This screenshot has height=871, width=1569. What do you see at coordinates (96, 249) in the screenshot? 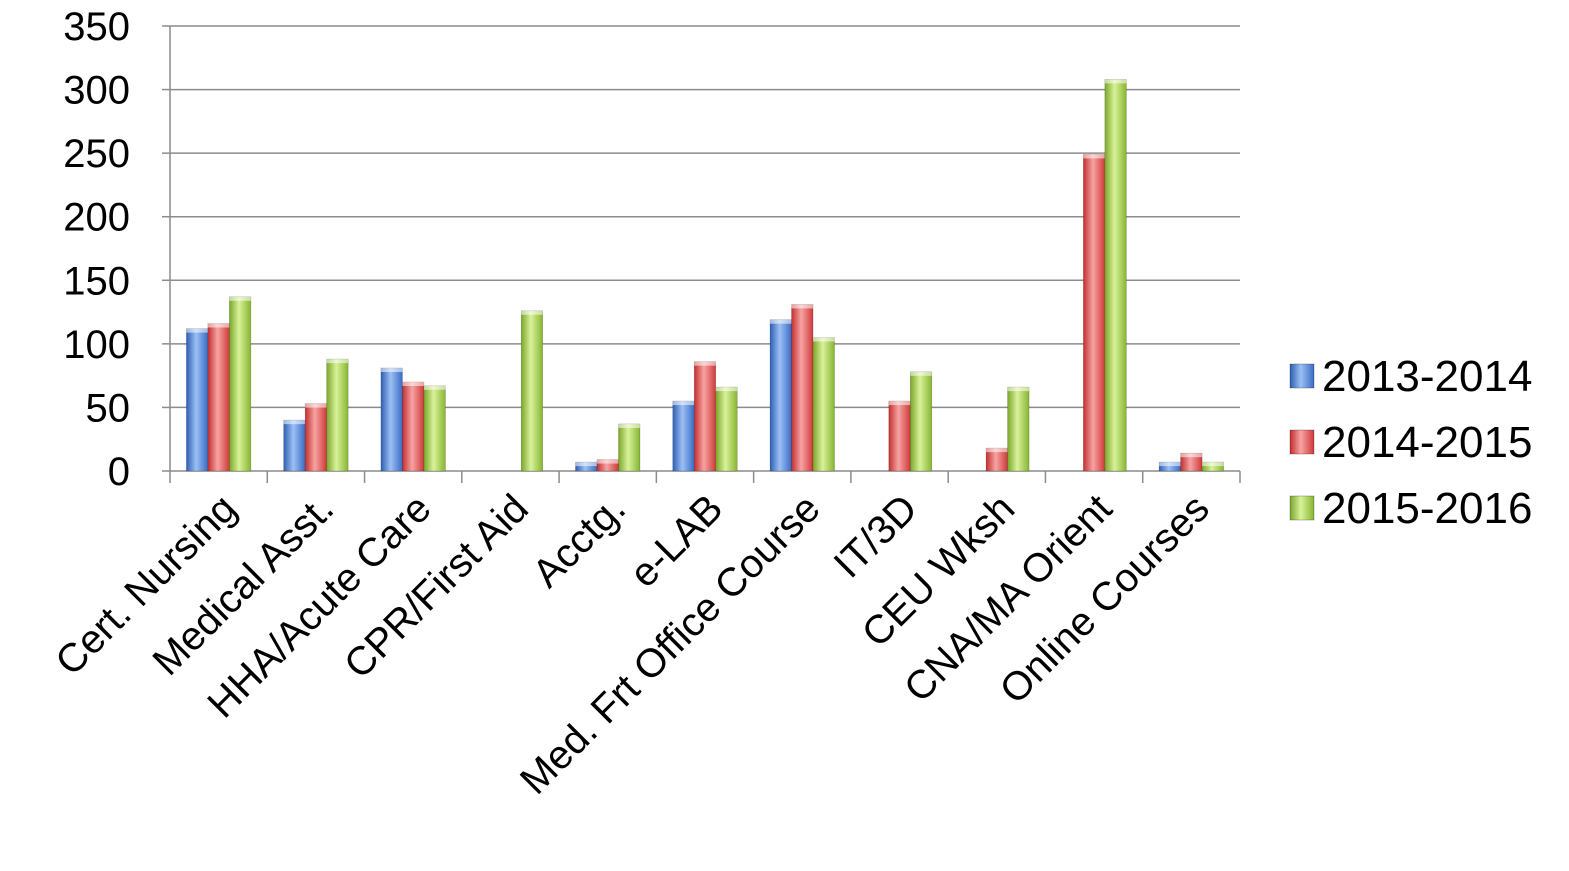
I see `y-axis-tick-labels: 0 50 100 150 200 250 300 350` at bounding box center [96, 249].